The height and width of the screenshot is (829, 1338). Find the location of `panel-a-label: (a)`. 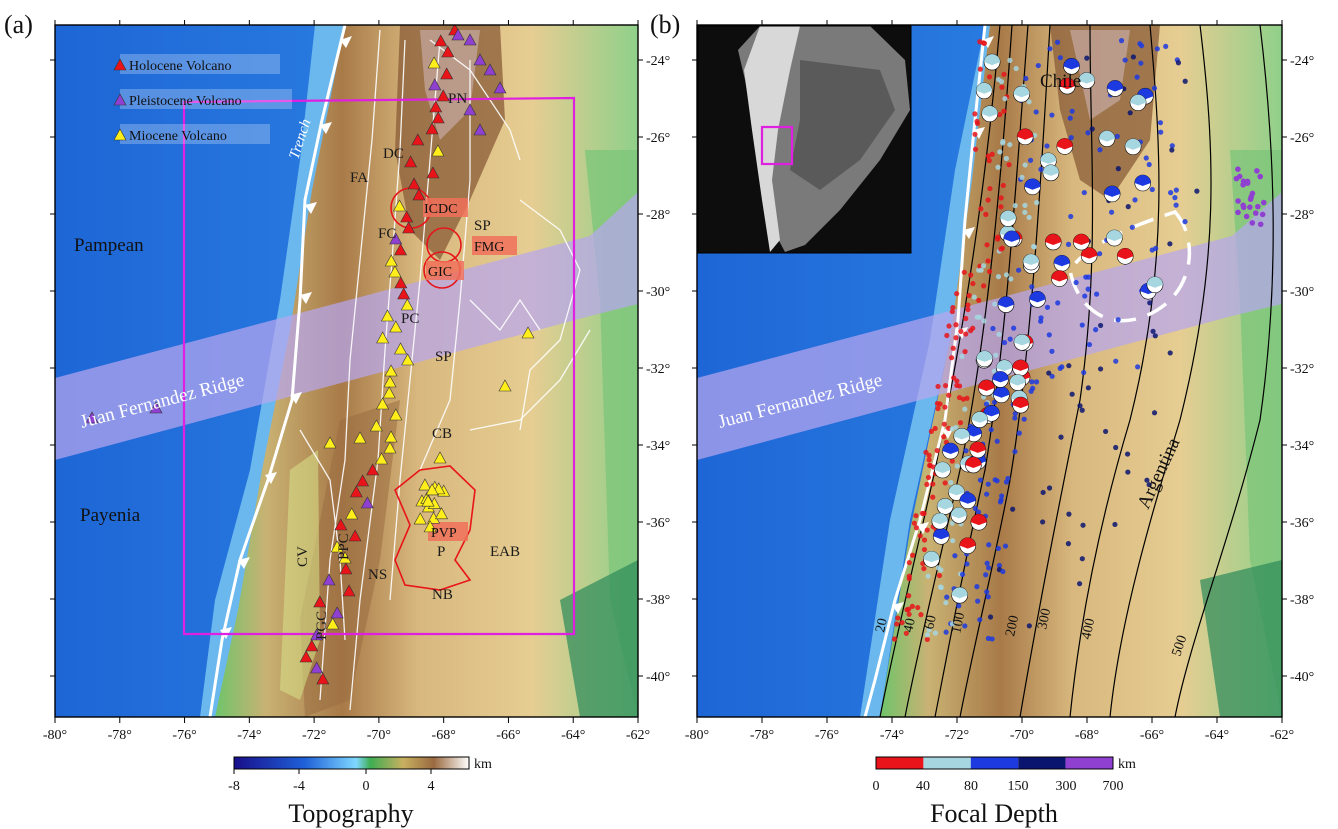

panel-a-label: (a) is located at coordinates (18, 24).